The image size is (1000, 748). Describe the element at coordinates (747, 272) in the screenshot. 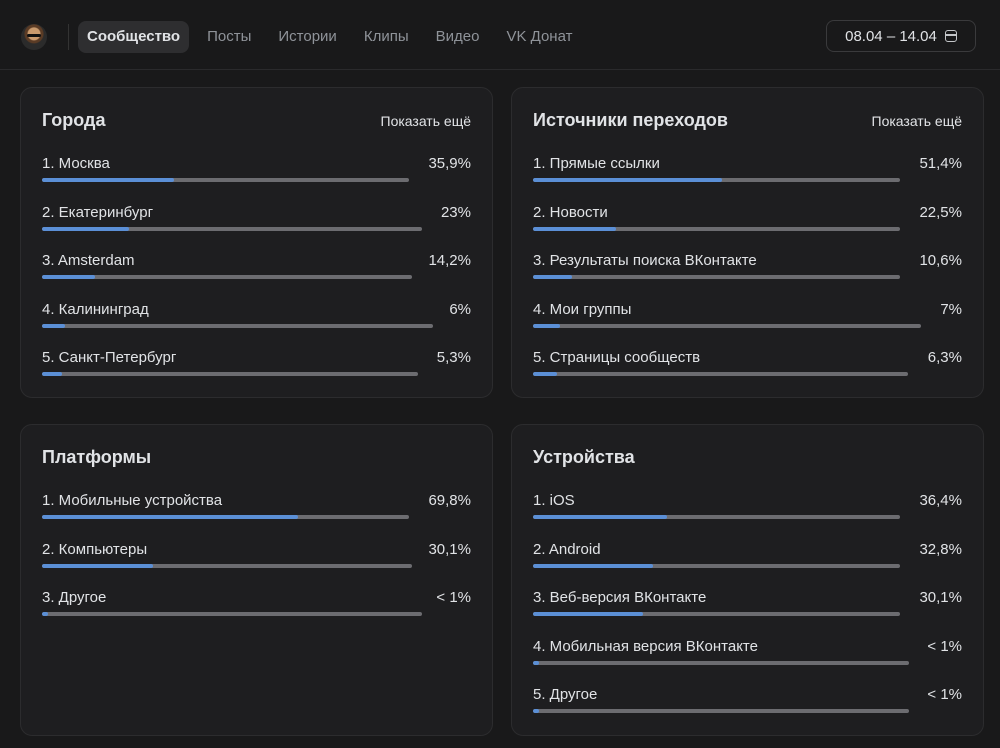

I see `list-item: 3. Результаты поиска ВКонтакте 10,6%` at that location.